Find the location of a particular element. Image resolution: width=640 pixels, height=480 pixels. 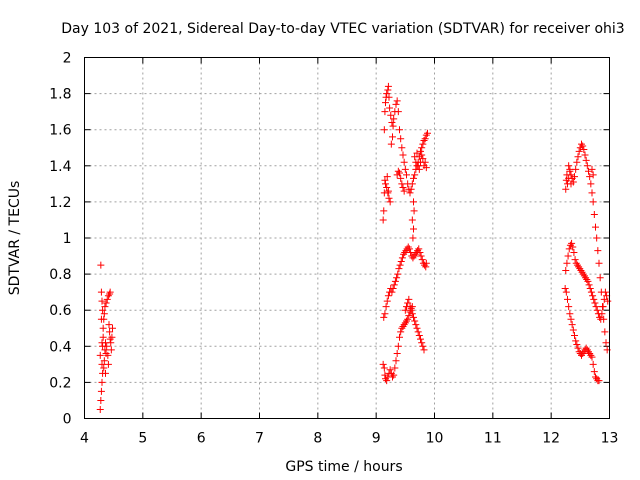

x-tick-label: 11 is located at coordinates (493, 439).